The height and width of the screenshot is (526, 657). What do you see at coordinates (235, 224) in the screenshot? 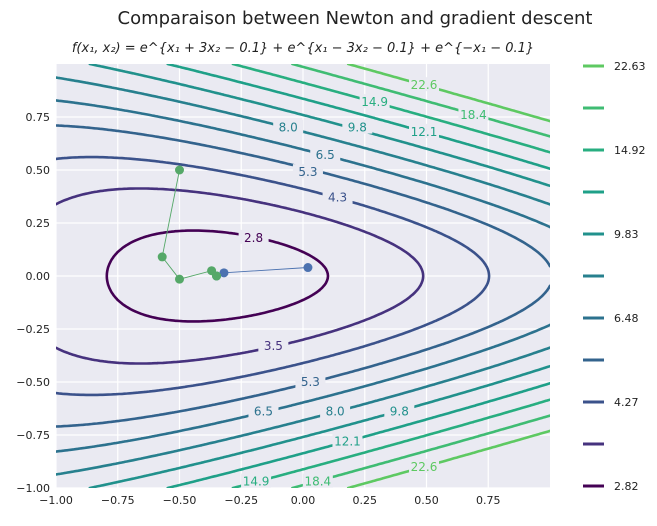
I see `optimization-paths` at bounding box center [235, 224].